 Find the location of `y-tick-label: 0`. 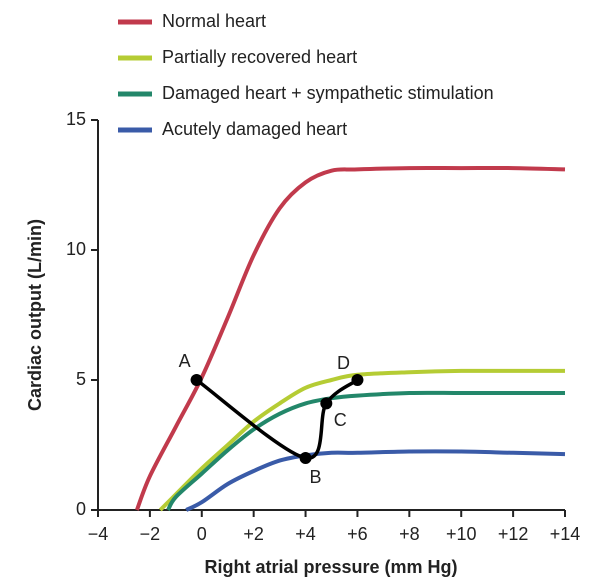

y-tick-label: 0 is located at coordinates (81, 509).